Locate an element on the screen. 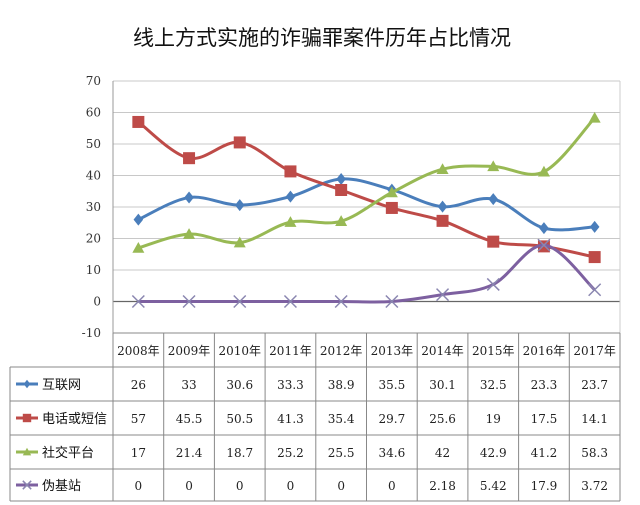 Image resolution: width=640 pixels, height=505 pixels. data-cell: 21.4 is located at coordinates (189, 453).